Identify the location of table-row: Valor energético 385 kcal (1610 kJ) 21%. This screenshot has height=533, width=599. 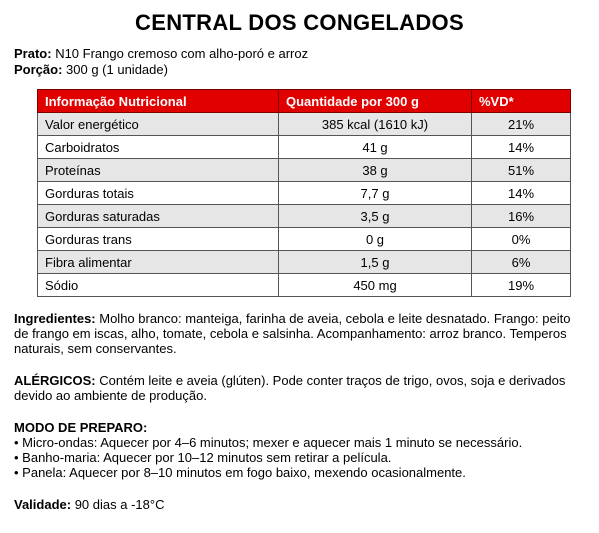
(304, 124).